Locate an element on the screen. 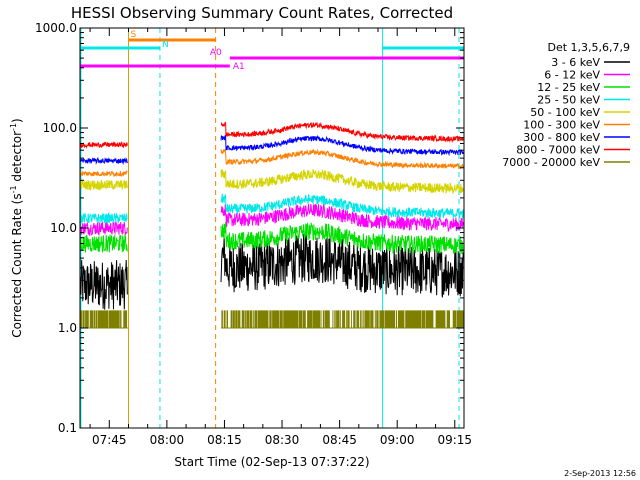 The width and height of the screenshot is (640, 480). y-axis-label: Corrected Count Rate (s-1 detector-1) is located at coordinates (16, 227).